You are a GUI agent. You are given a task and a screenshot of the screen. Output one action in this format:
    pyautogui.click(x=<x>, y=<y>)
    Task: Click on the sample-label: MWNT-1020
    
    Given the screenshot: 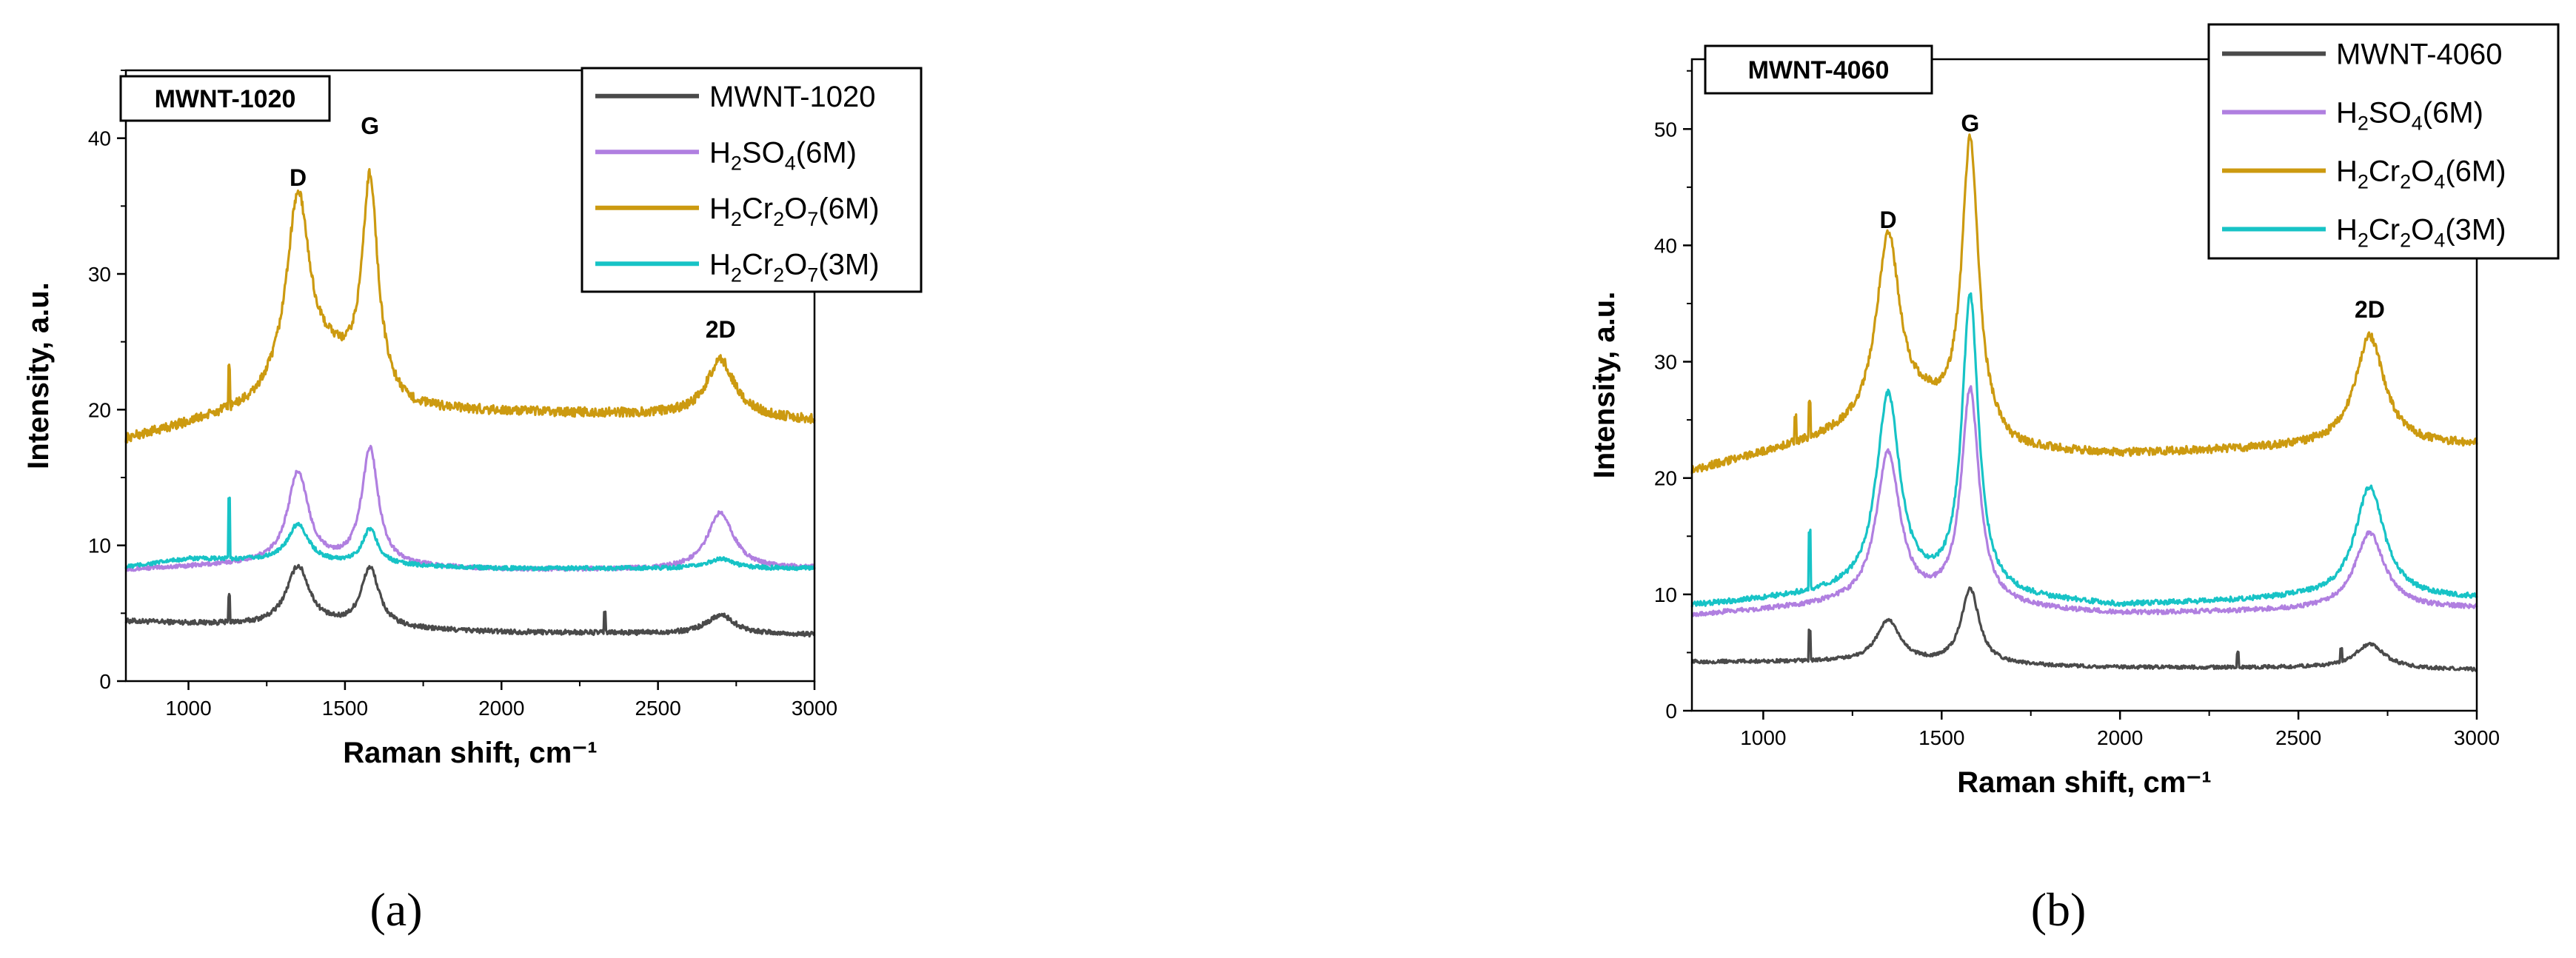 What is the action you would take?
    pyautogui.click(x=226, y=99)
    